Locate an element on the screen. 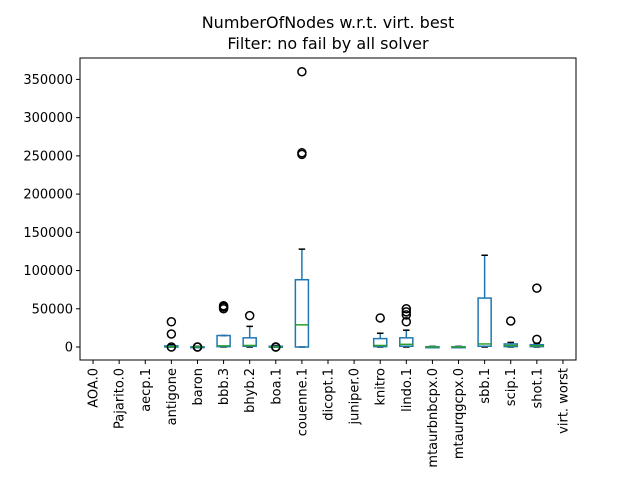 The image size is (640, 480). y-tick-label: 300000 is located at coordinates (48, 118).